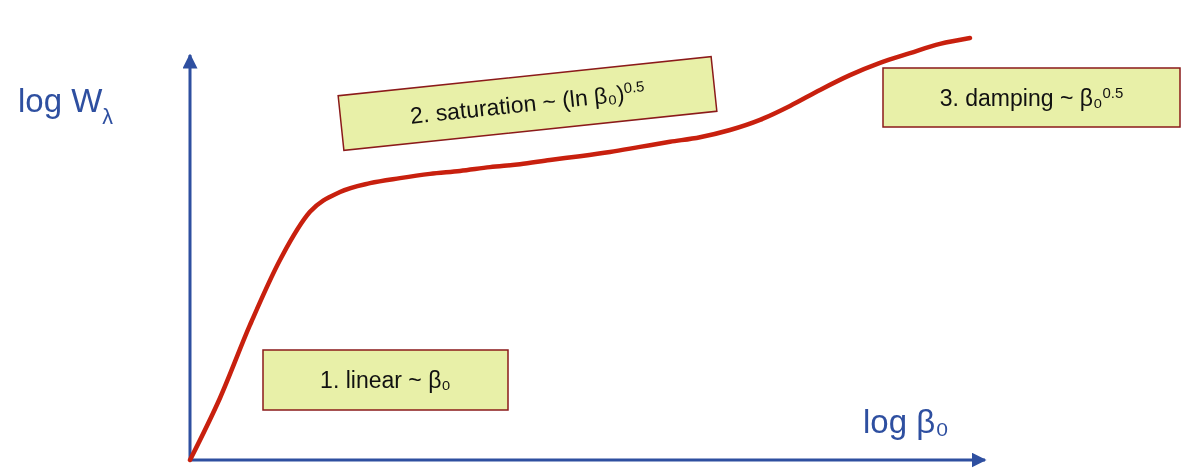  I want to click on annotation: 1. linear ~ β₀, so click(385, 380).